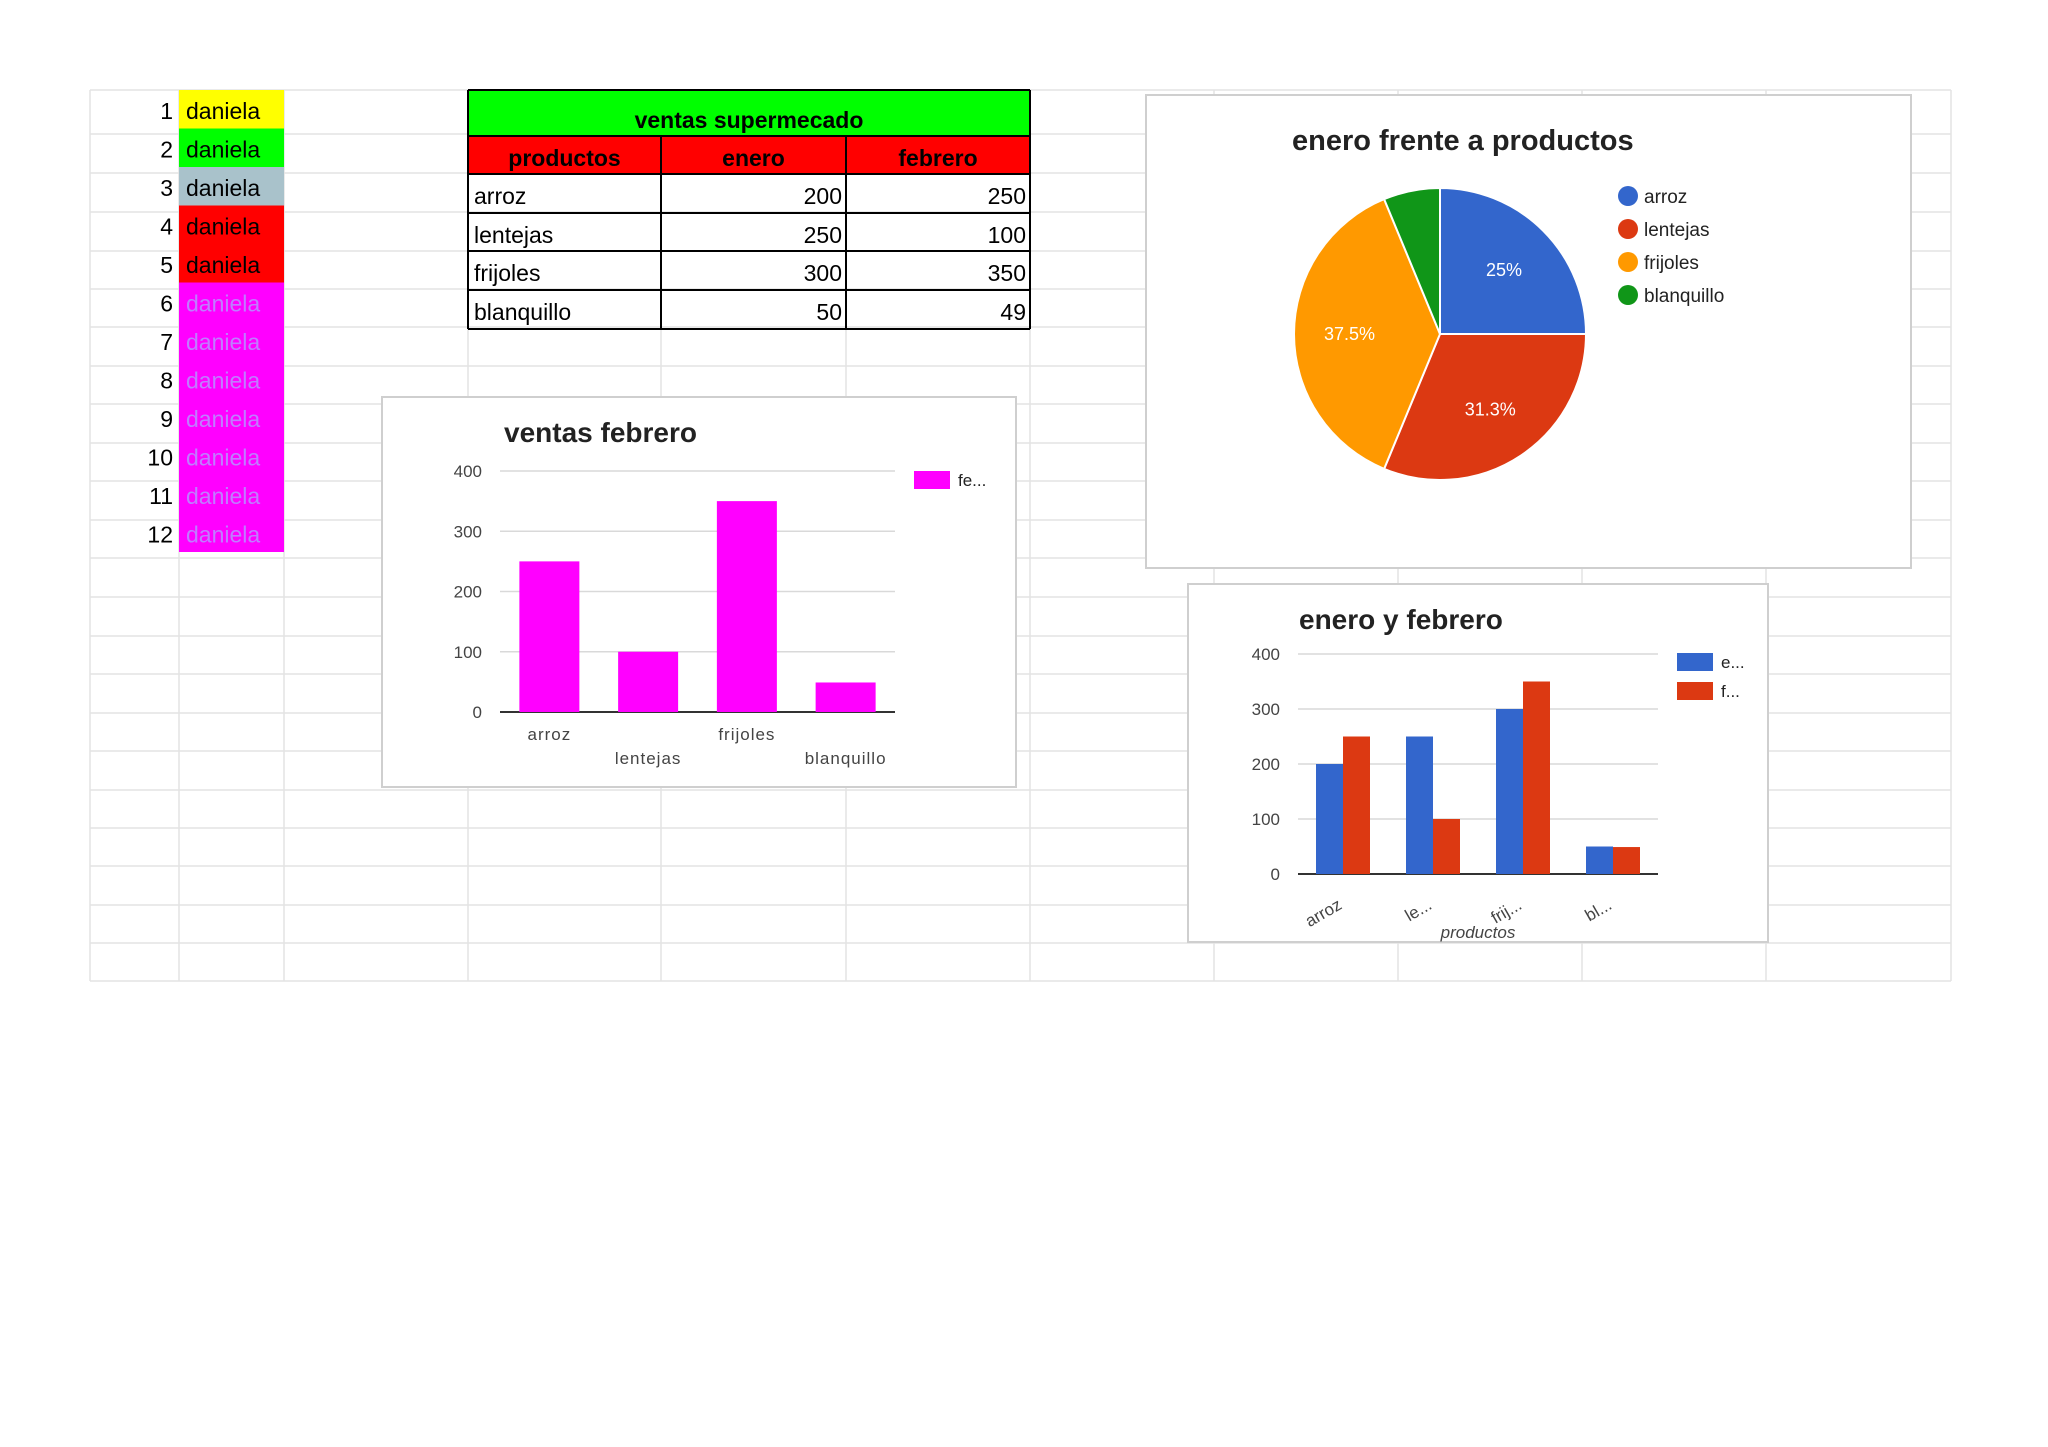 The height and width of the screenshot is (1447, 2048). I want to click on table-title: ventas supermecado, so click(749, 120).